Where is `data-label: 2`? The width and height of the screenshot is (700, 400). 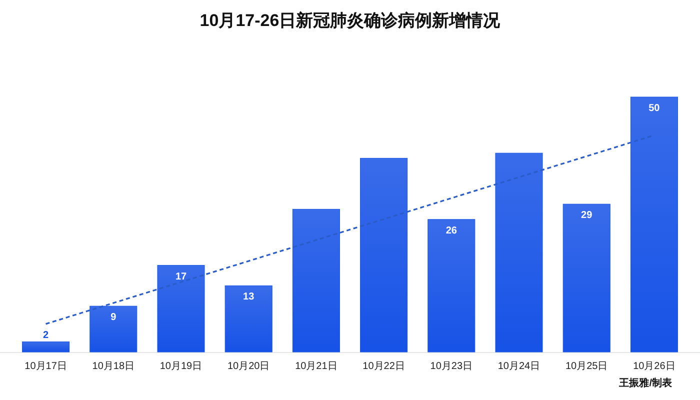
data-label: 2 is located at coordinates (46, 335).